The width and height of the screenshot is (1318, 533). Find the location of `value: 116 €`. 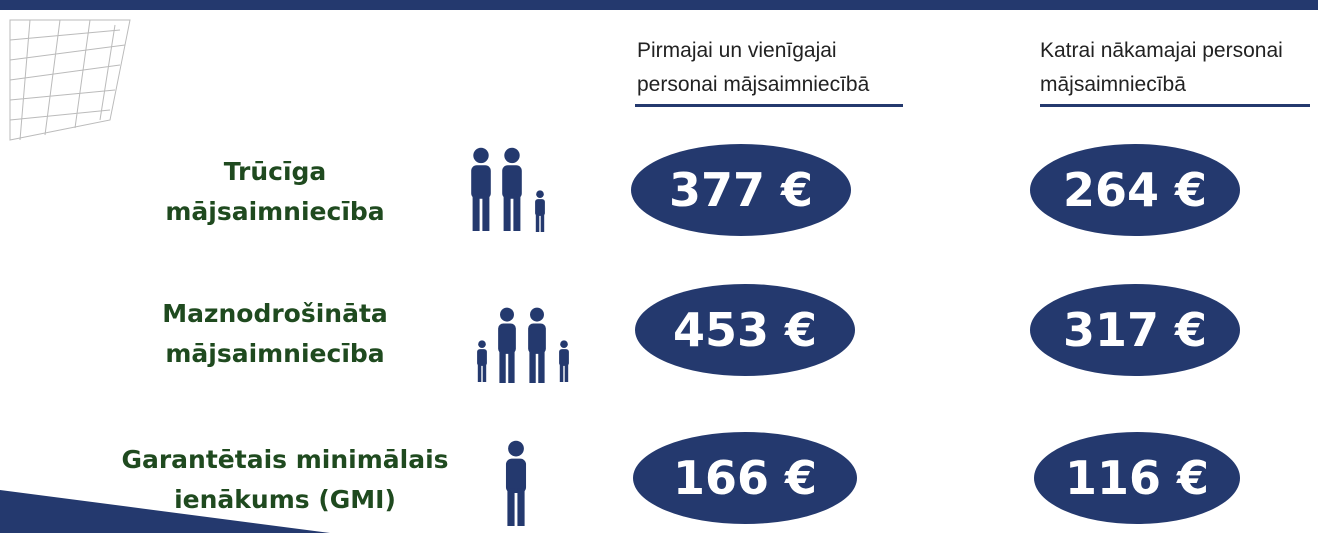

value: 116 € is located at coordinates (1137, 478).